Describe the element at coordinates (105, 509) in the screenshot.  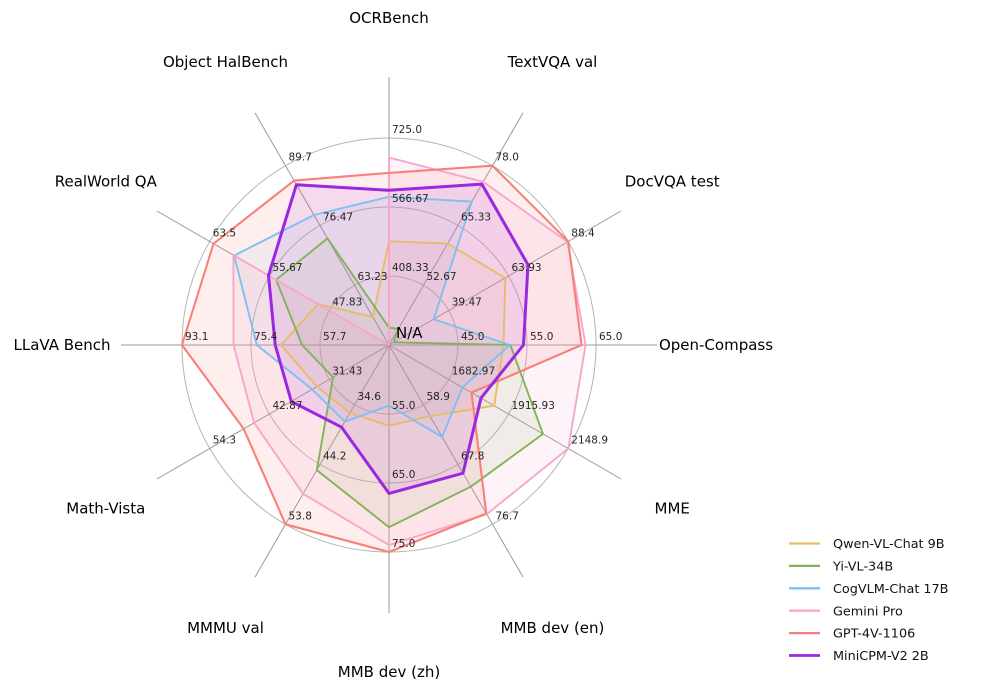
I see `axis-label-Math-Vista: Math-Vista` at that location.